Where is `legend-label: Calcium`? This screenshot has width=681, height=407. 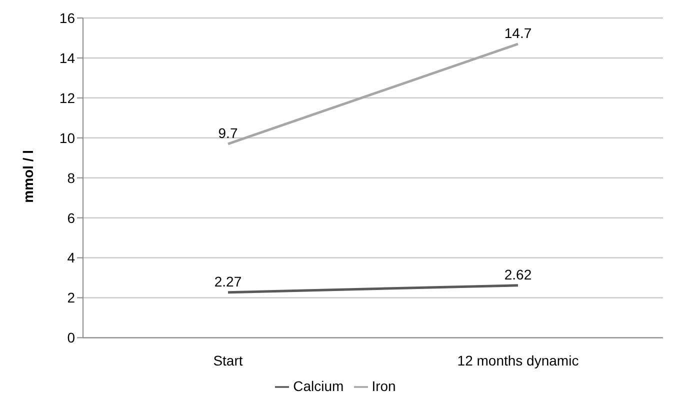
legend-label: Calcium is located at coordinates (318, 386).